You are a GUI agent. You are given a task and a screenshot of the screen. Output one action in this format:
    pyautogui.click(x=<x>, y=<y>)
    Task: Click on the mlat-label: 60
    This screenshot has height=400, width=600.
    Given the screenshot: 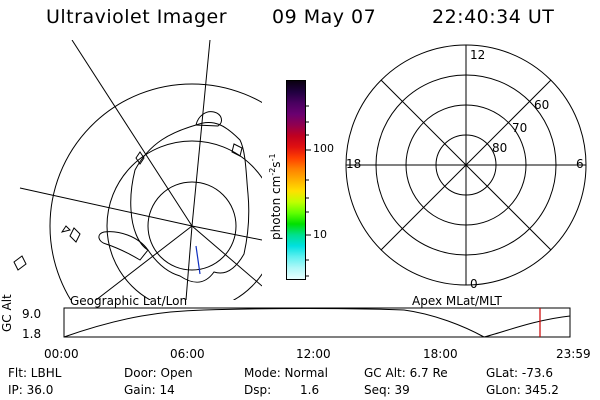 What is the action you would take?
    pyautogui.click(x=541, y=105)
    